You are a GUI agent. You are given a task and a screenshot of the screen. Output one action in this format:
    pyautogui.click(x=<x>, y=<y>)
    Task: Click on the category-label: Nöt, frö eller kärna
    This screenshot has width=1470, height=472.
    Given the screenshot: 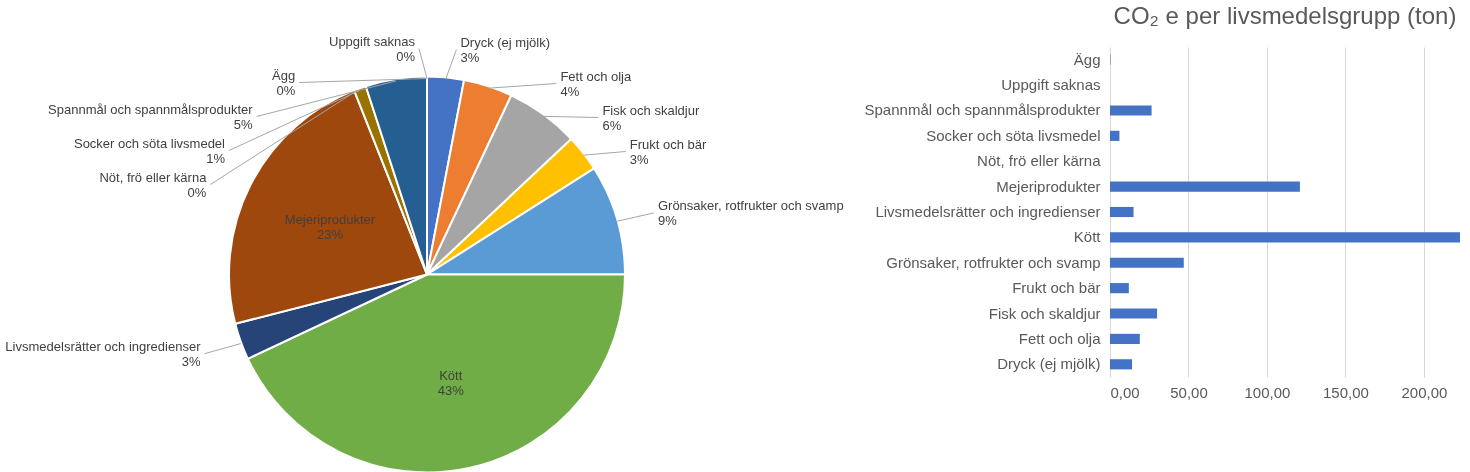 What is the action you would take?
    pyautogui.click(x=153, y=177)
    